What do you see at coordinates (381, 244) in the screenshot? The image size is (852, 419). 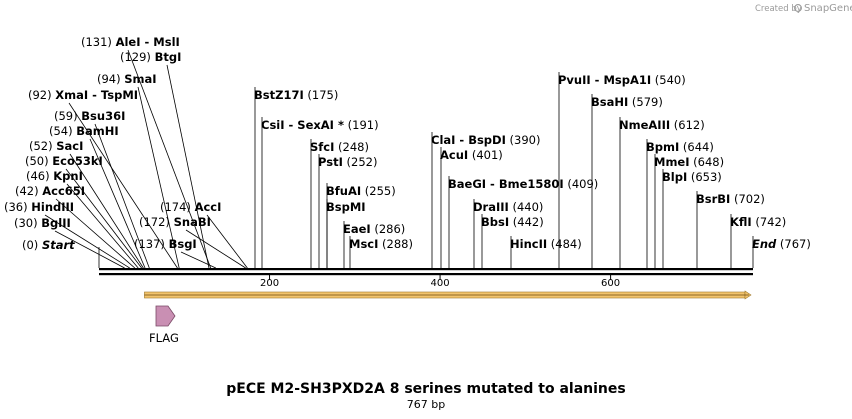 I see `site-label-msci: MscI (288)` at bounding box center [381, 244].